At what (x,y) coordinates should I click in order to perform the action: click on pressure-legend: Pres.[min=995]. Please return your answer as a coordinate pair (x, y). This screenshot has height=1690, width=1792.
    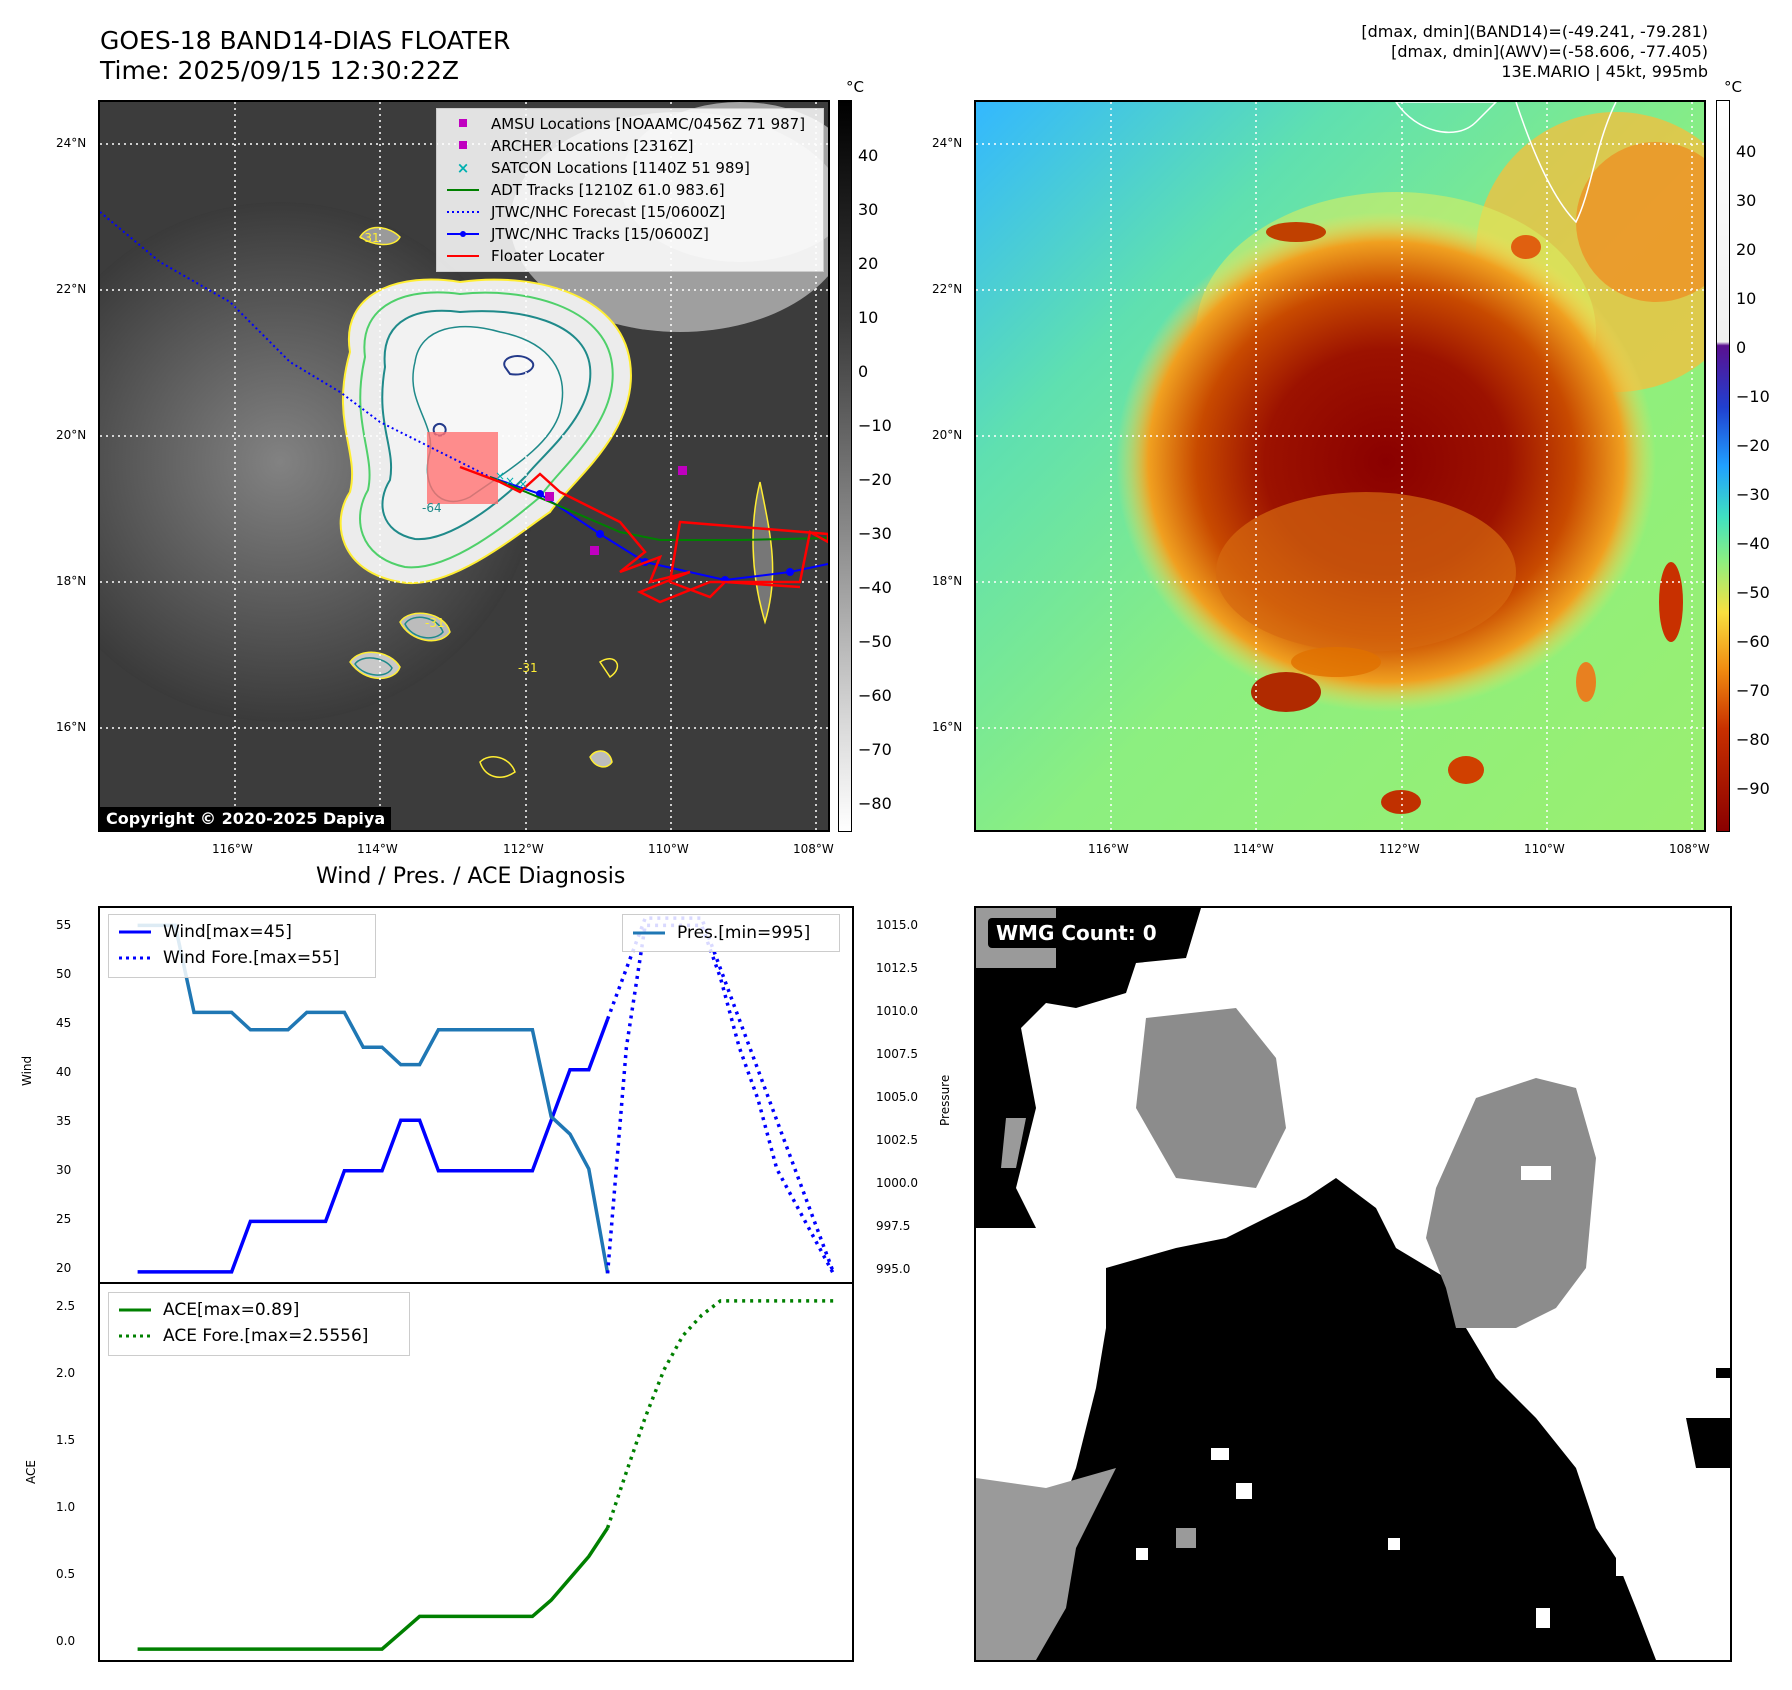
    Looking at the image, I should click on (731, 933).